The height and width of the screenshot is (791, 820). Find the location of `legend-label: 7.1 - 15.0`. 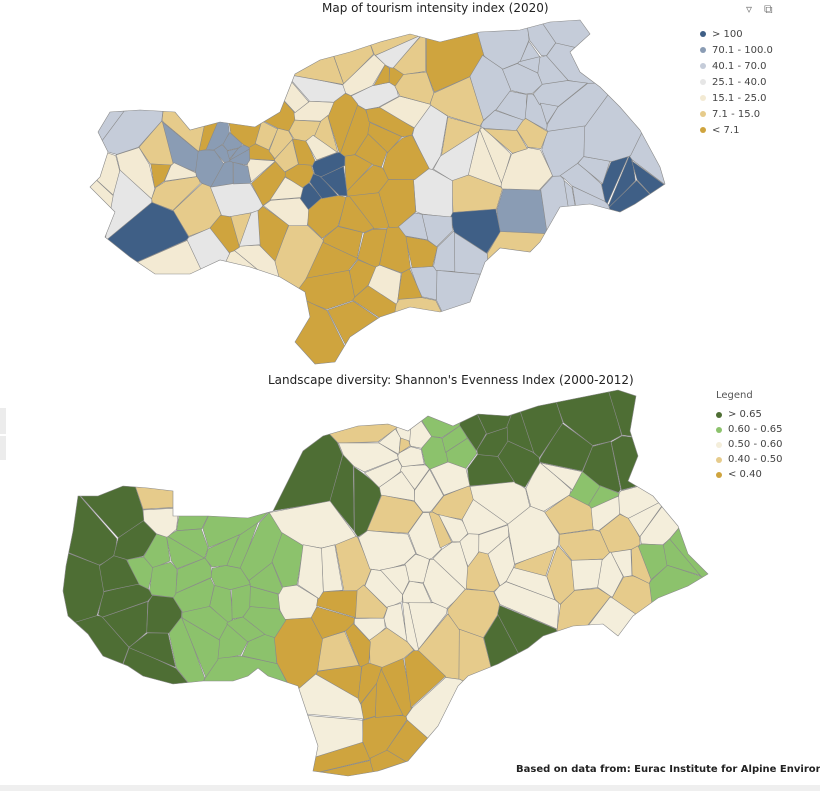

legend-label: 7.1 - 15.0 is located at coordinates (736, 114).